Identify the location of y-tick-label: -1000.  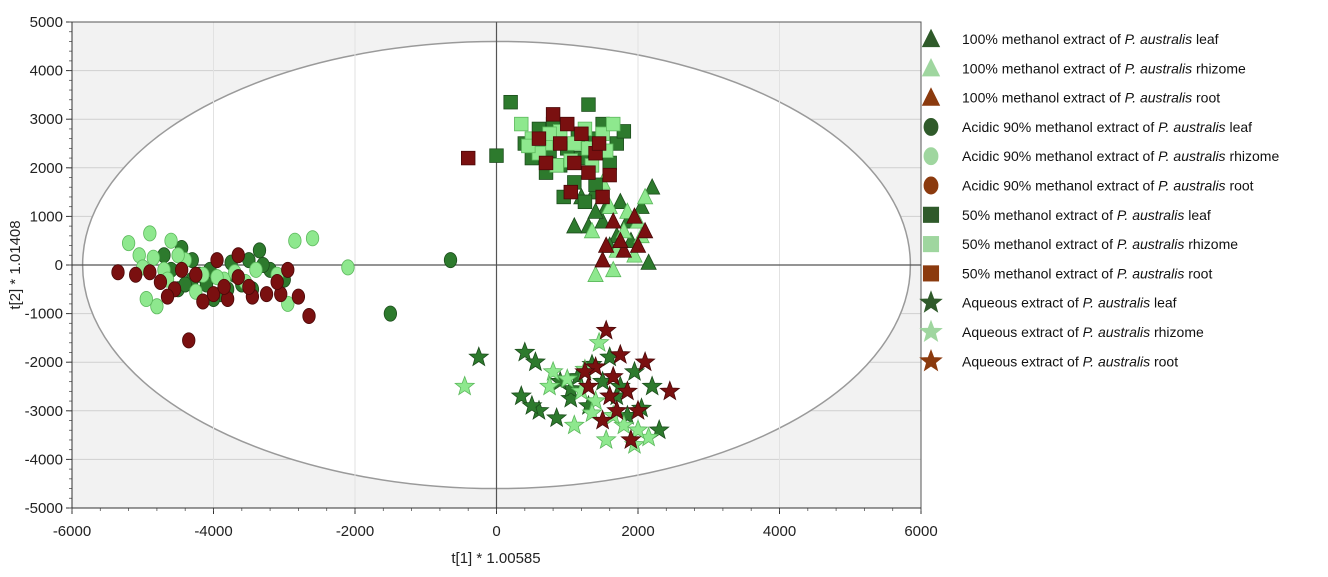
(44, 314).